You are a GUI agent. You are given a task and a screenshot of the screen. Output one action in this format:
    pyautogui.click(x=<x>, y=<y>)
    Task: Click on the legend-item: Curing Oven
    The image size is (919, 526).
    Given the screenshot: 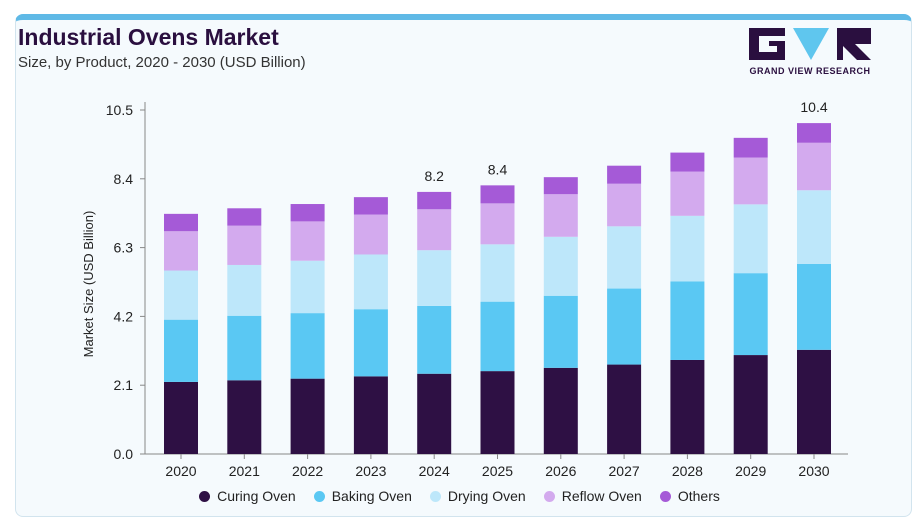 What is the action you would take?
    pyautogui.click(x=247, y=496)
    